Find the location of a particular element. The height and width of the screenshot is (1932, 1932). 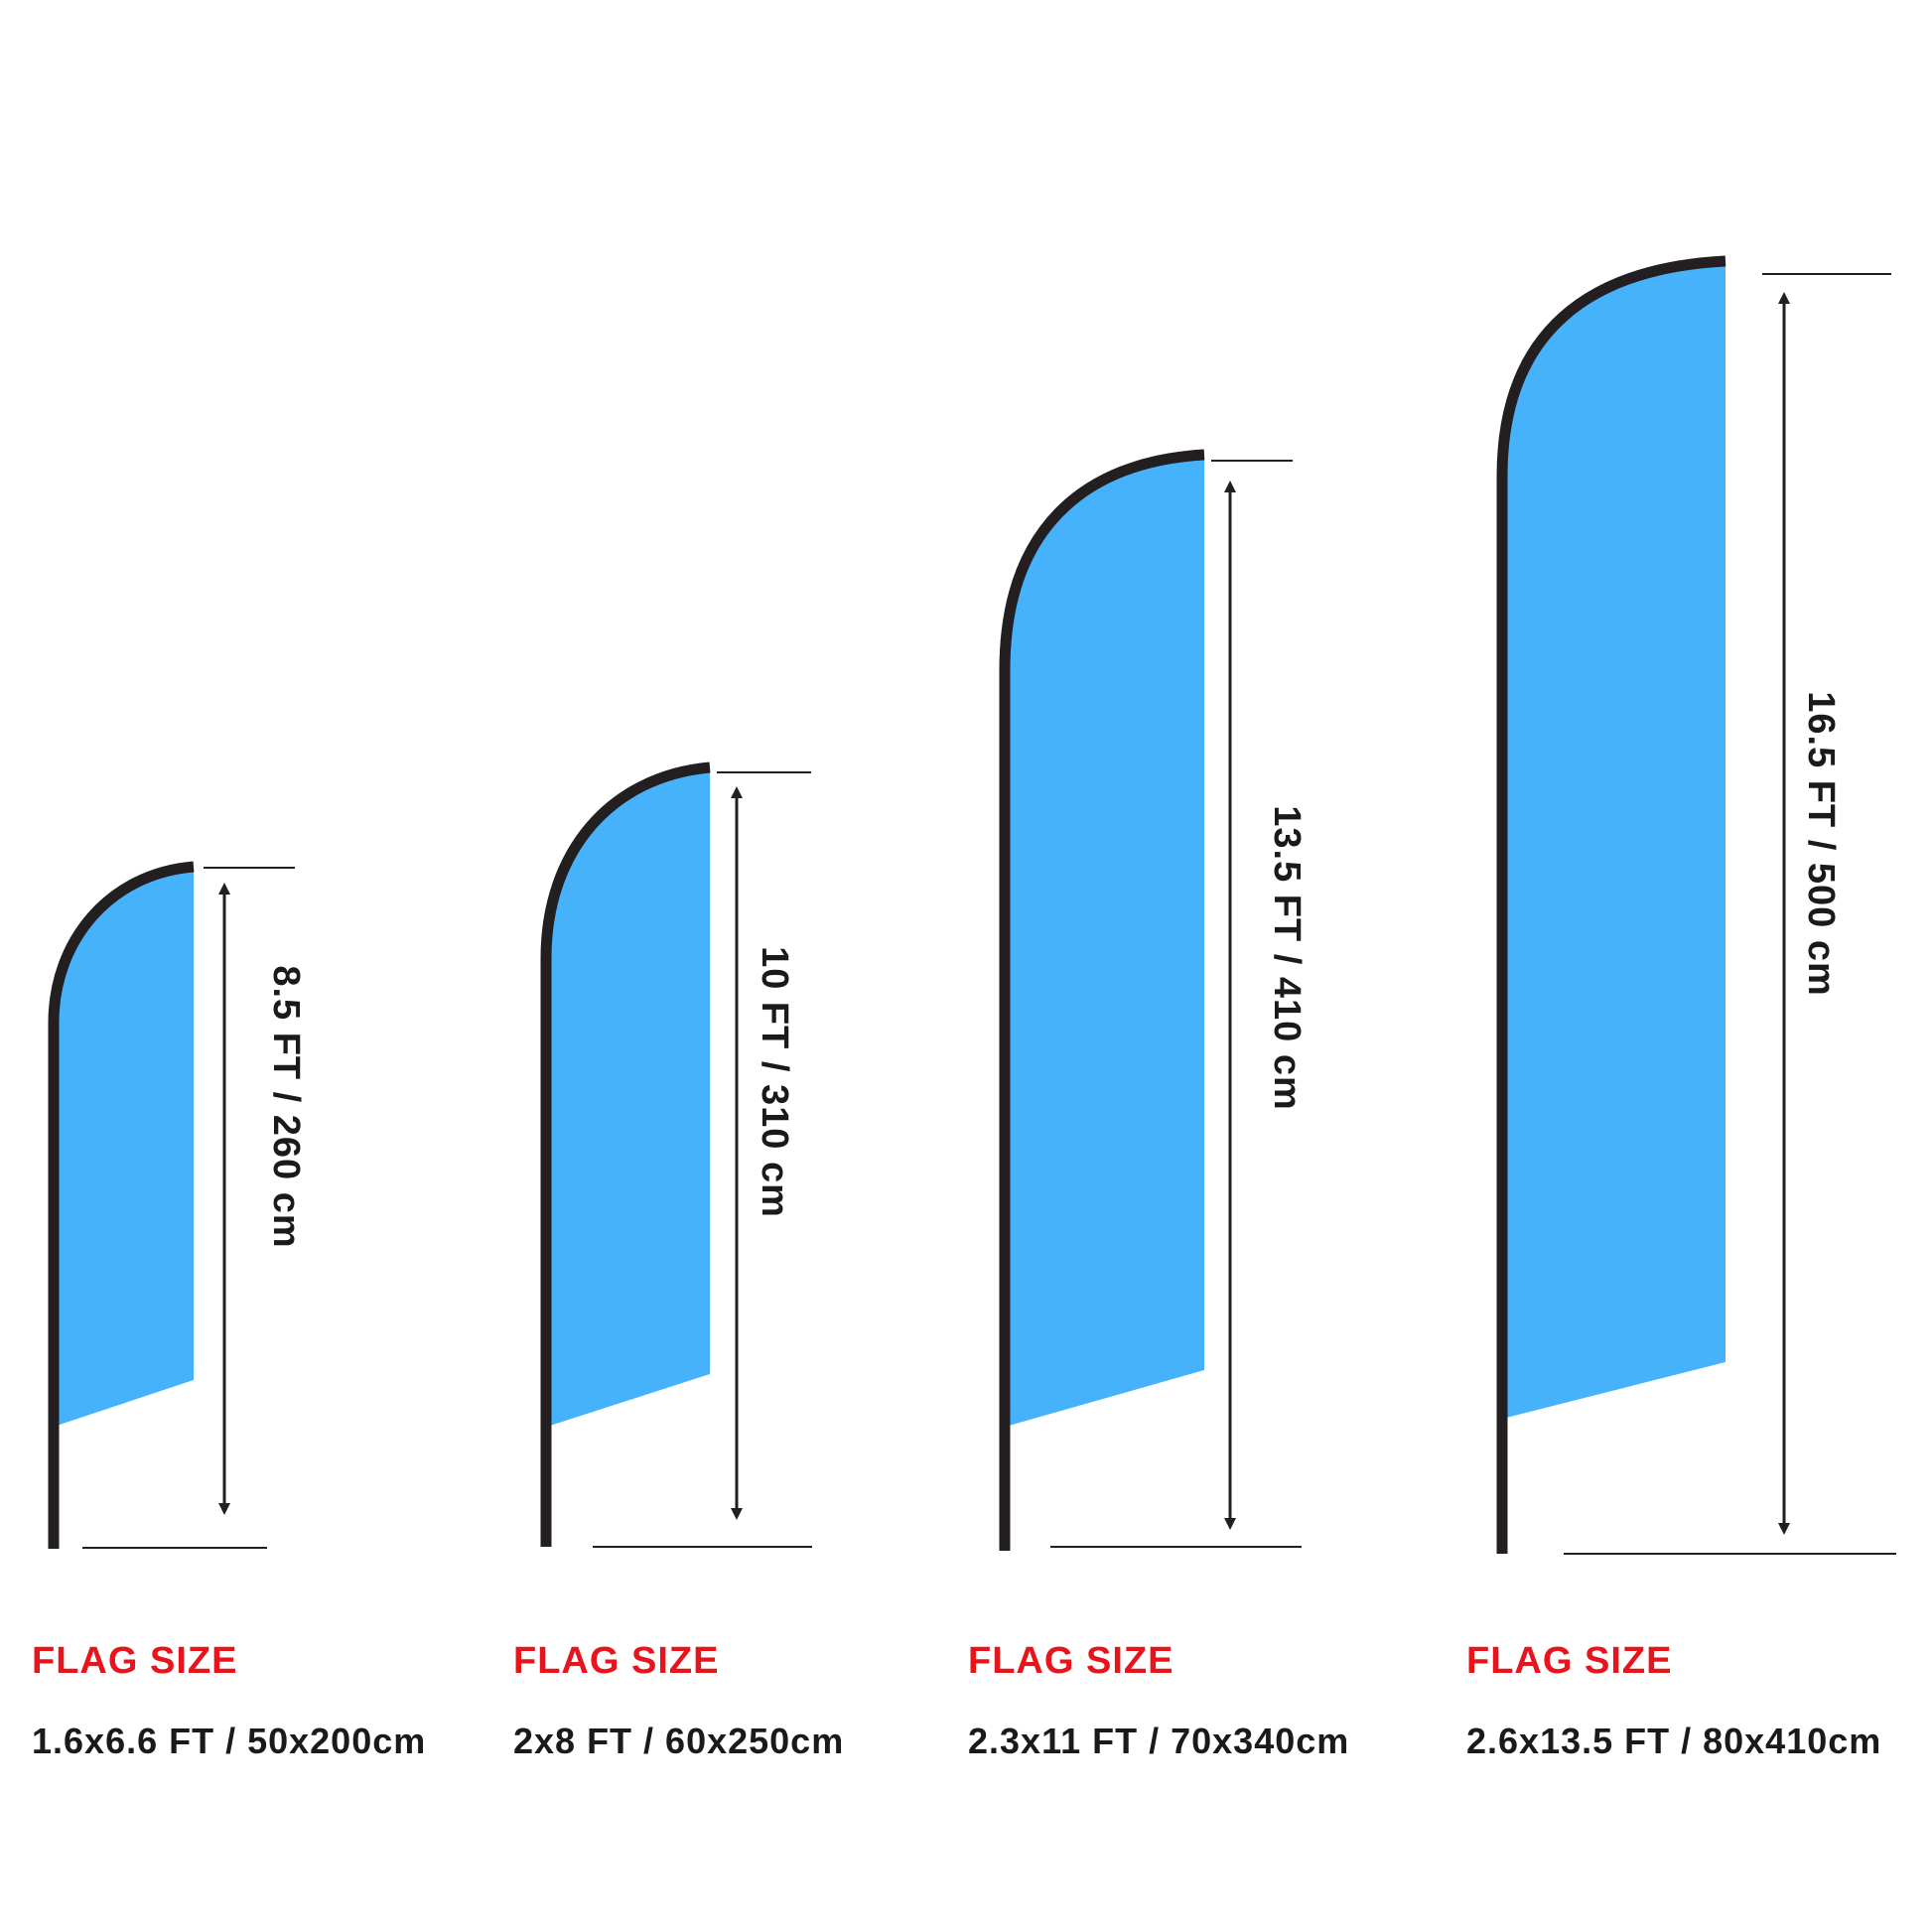

flag-1-height-label: 8.5 FT / 260 cm is located at coordinates (286, 1106).